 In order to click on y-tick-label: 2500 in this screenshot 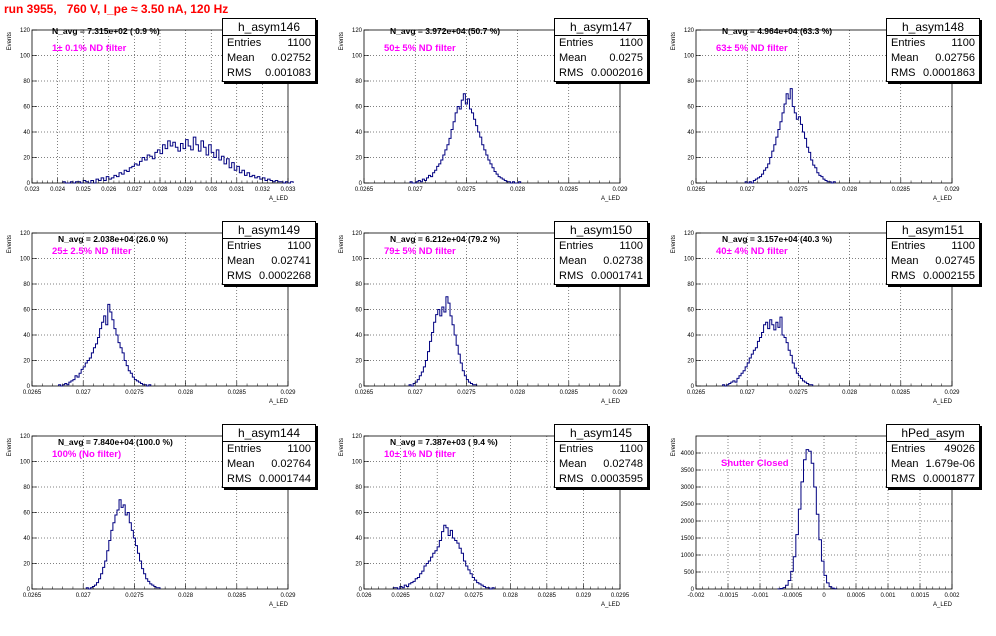, I will do `click(688, 505)`.